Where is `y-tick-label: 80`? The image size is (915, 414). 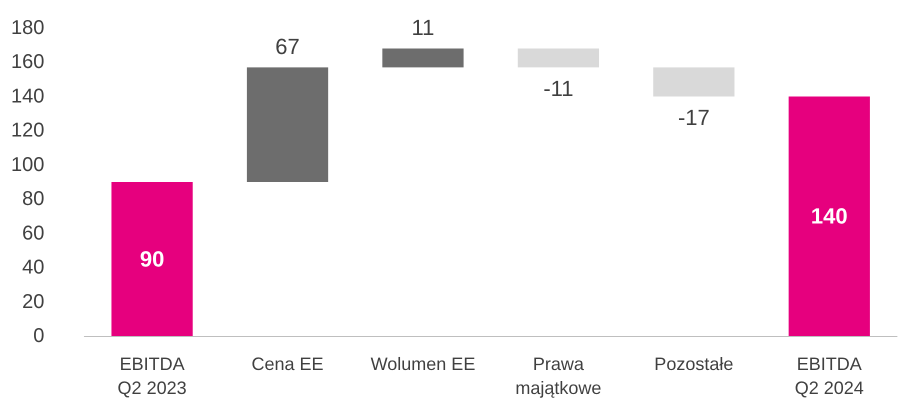 y-tick-label: 80 is located at coordinates (33, 199).